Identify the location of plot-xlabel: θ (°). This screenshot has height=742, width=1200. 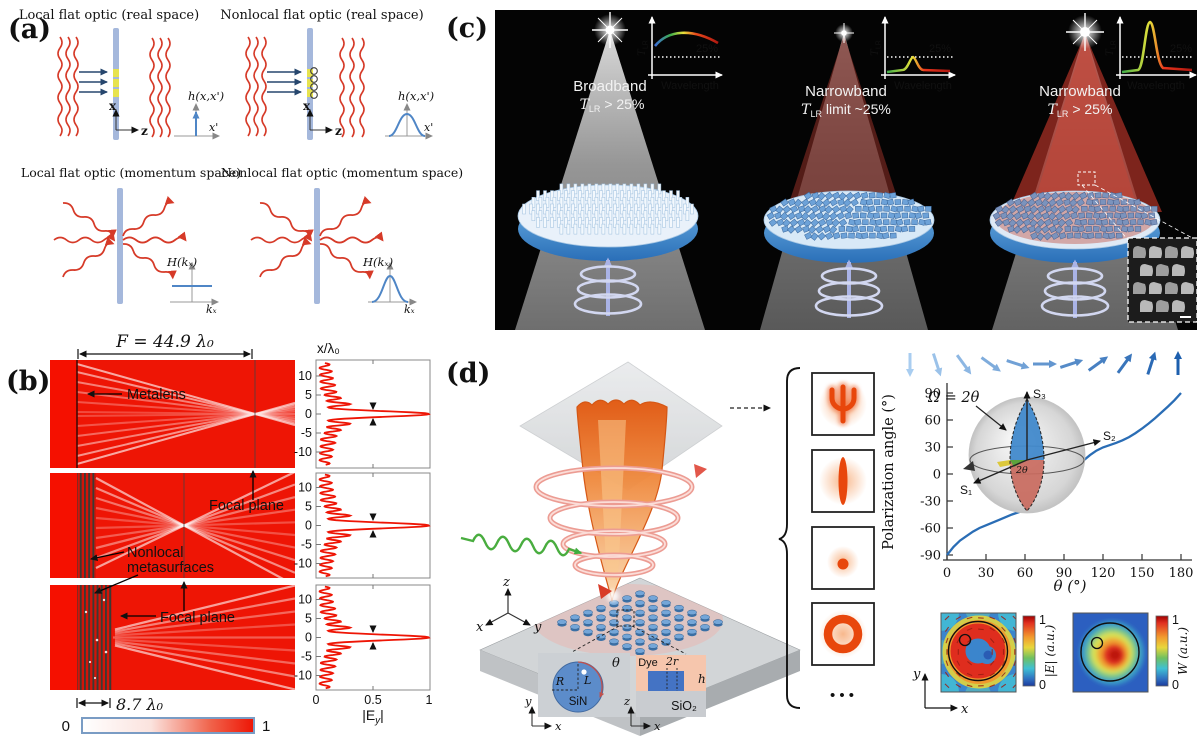
(1069, 586).